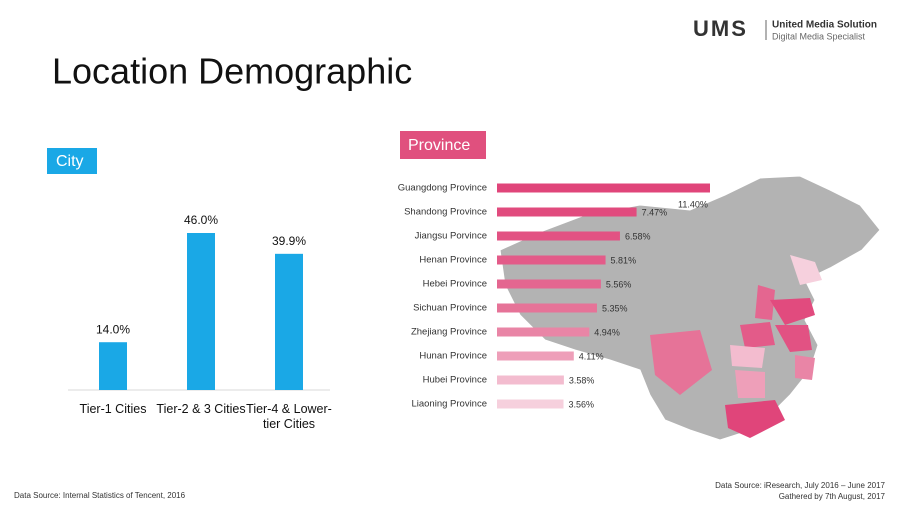 The width and height of the screenshot is (900, 506). Describe the element at coordinates (619, 284) in the screenshot. I see `value-label: 5.56%` at that location.